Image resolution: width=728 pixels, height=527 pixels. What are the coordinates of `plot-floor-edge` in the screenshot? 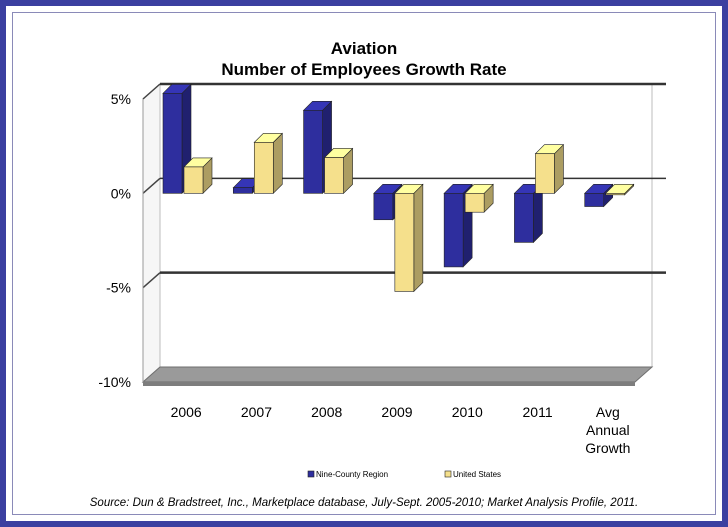 It's located at (389, 384).